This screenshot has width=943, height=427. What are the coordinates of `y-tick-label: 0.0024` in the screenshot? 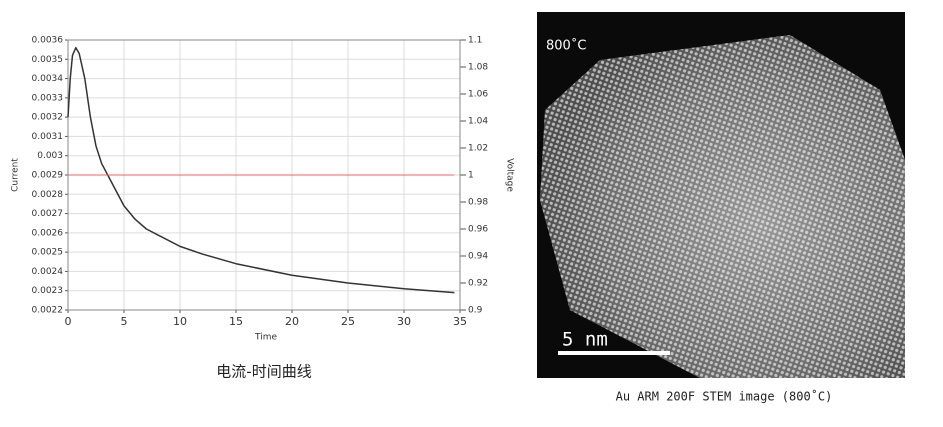 It's located at (48, 272).